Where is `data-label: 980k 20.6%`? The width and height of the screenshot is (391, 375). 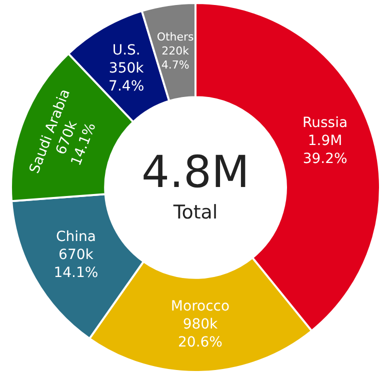
data-label: 980k 20.6% is located at coordinates (200, 333).